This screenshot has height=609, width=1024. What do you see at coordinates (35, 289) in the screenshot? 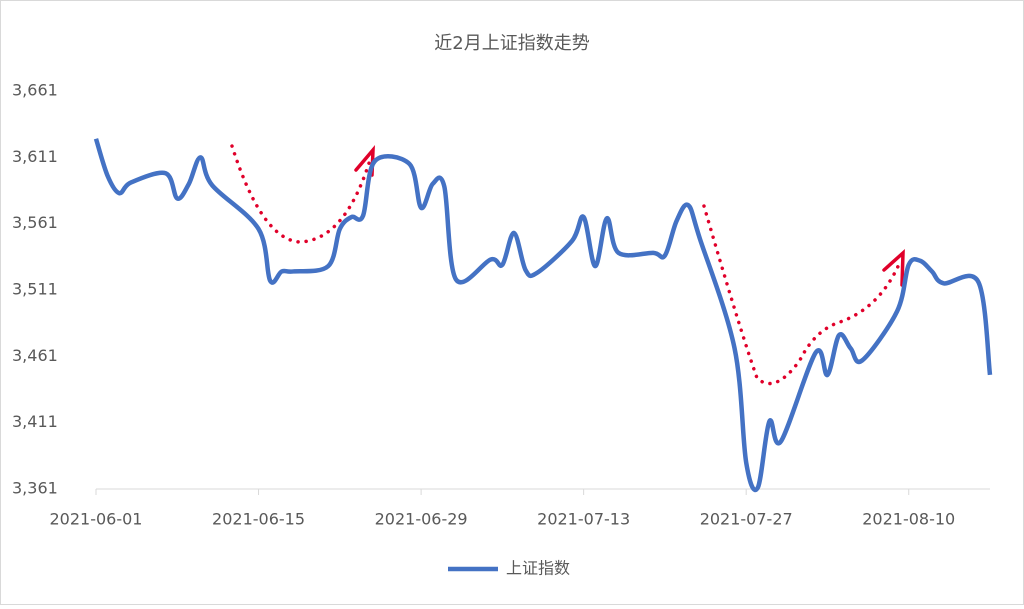
I see `y-tick-label: 3,511` at bounding box center [35, 289].